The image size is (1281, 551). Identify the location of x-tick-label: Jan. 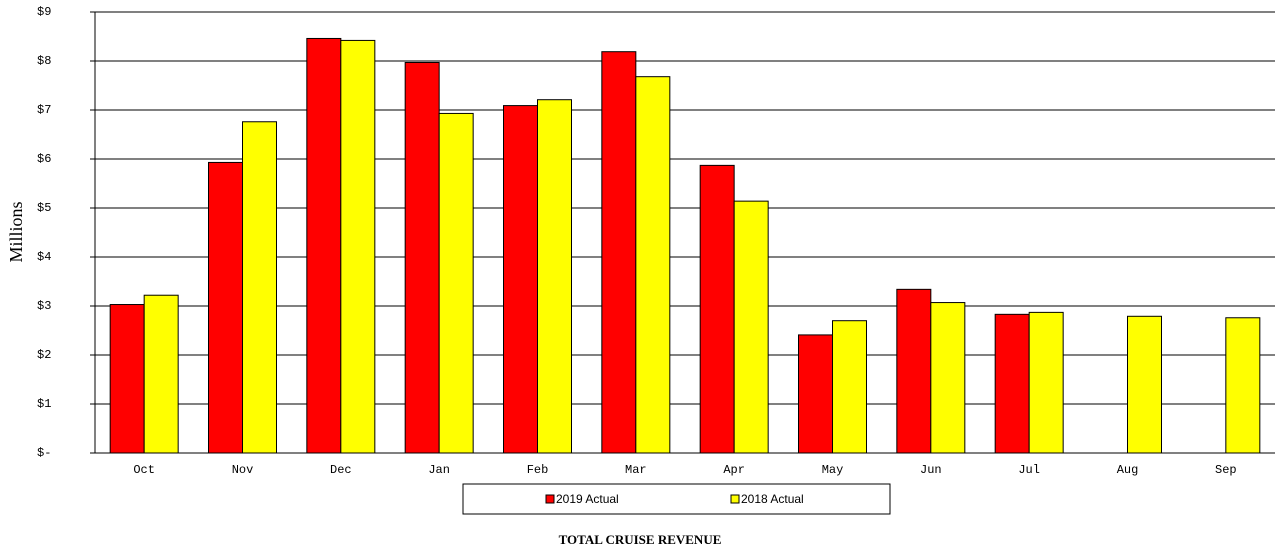
(439, 470).